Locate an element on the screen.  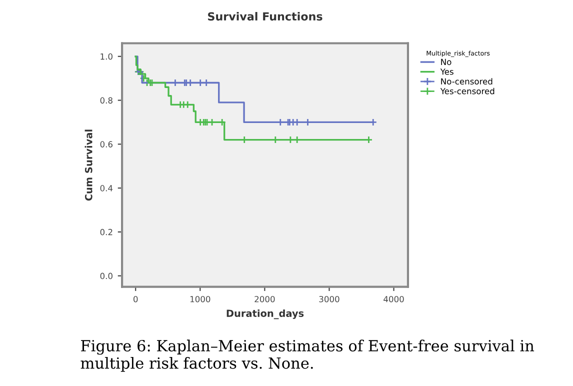
chart-title: Survival Functions is located at coordinates (265, 16).